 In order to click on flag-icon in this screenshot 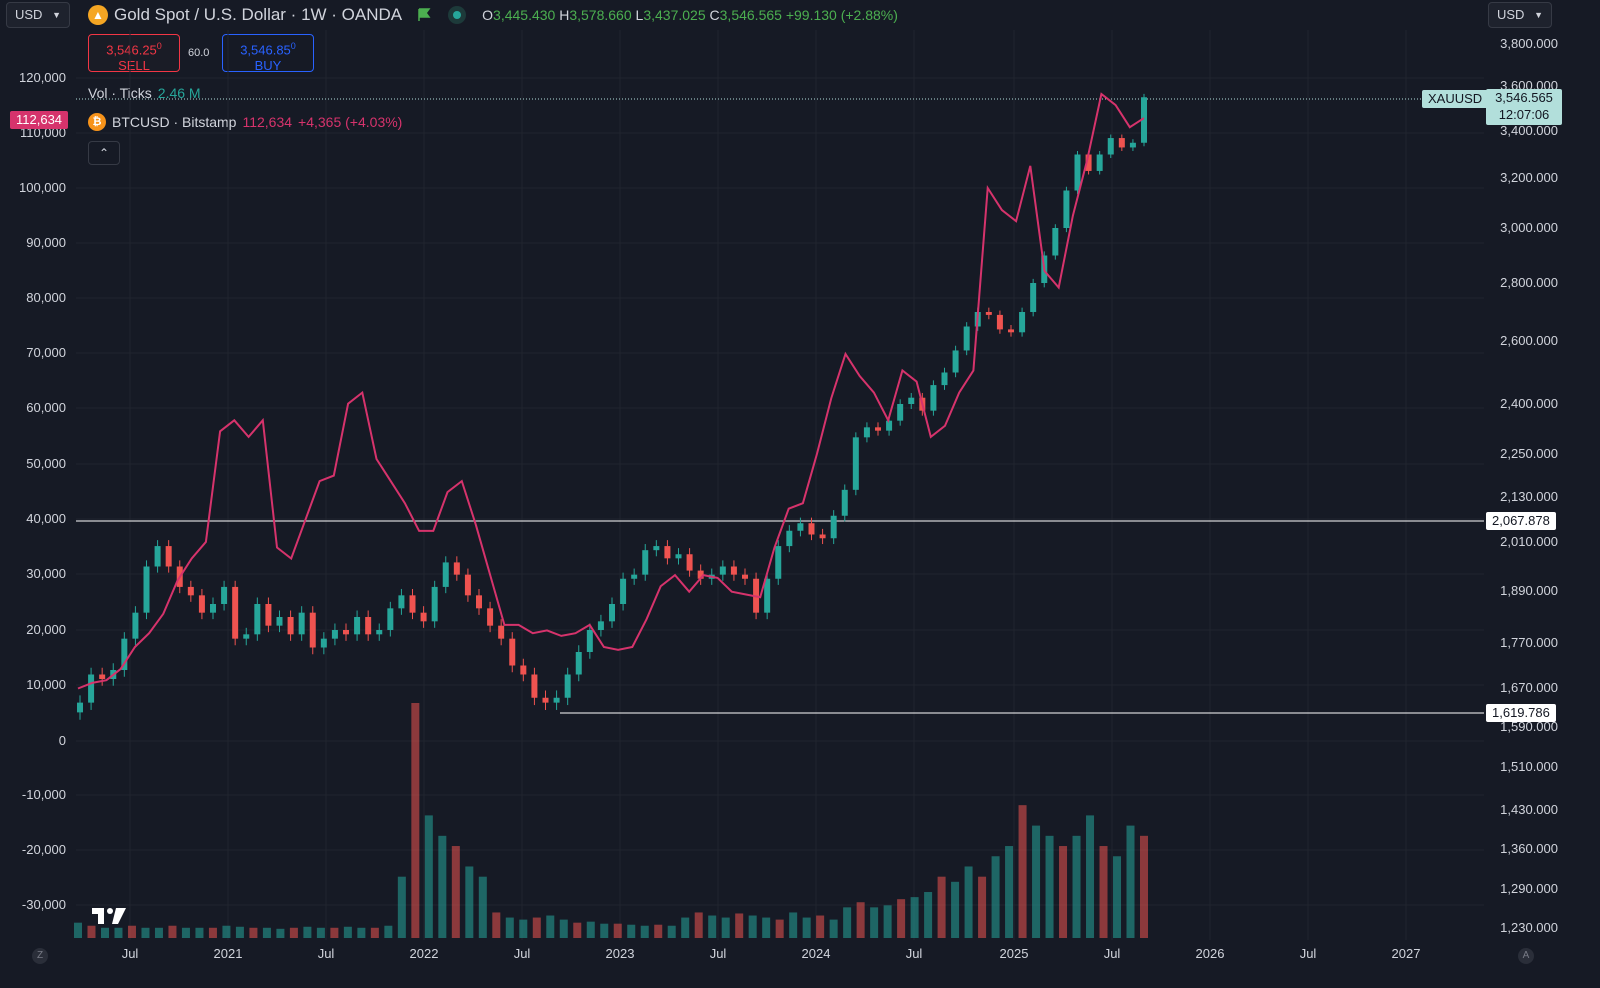, I will do `click(424, 15)`.